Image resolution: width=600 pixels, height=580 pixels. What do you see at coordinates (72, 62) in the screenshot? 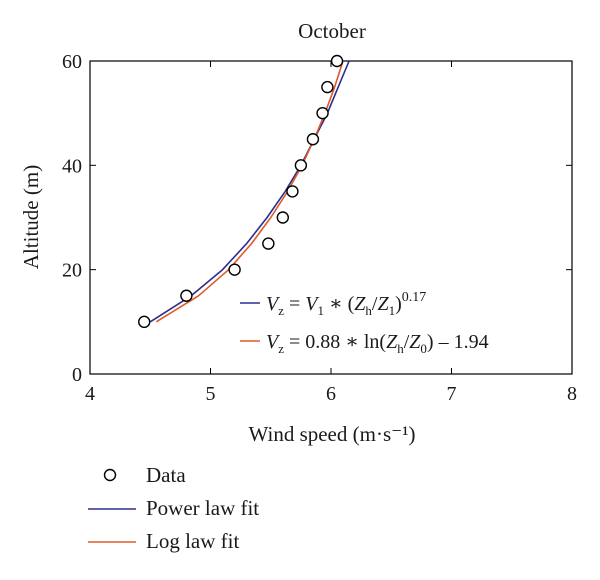
I see `y-tick-label-3: 60` at bounding box center [72, 62].